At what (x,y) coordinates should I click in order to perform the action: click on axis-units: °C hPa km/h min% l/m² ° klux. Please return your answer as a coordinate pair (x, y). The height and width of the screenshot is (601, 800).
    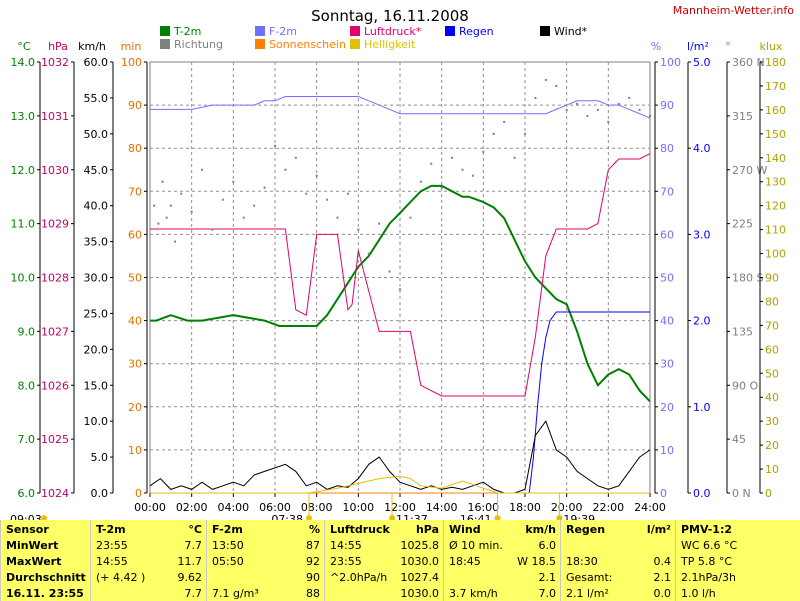
    Looking at the image, I should click on (400, 46).